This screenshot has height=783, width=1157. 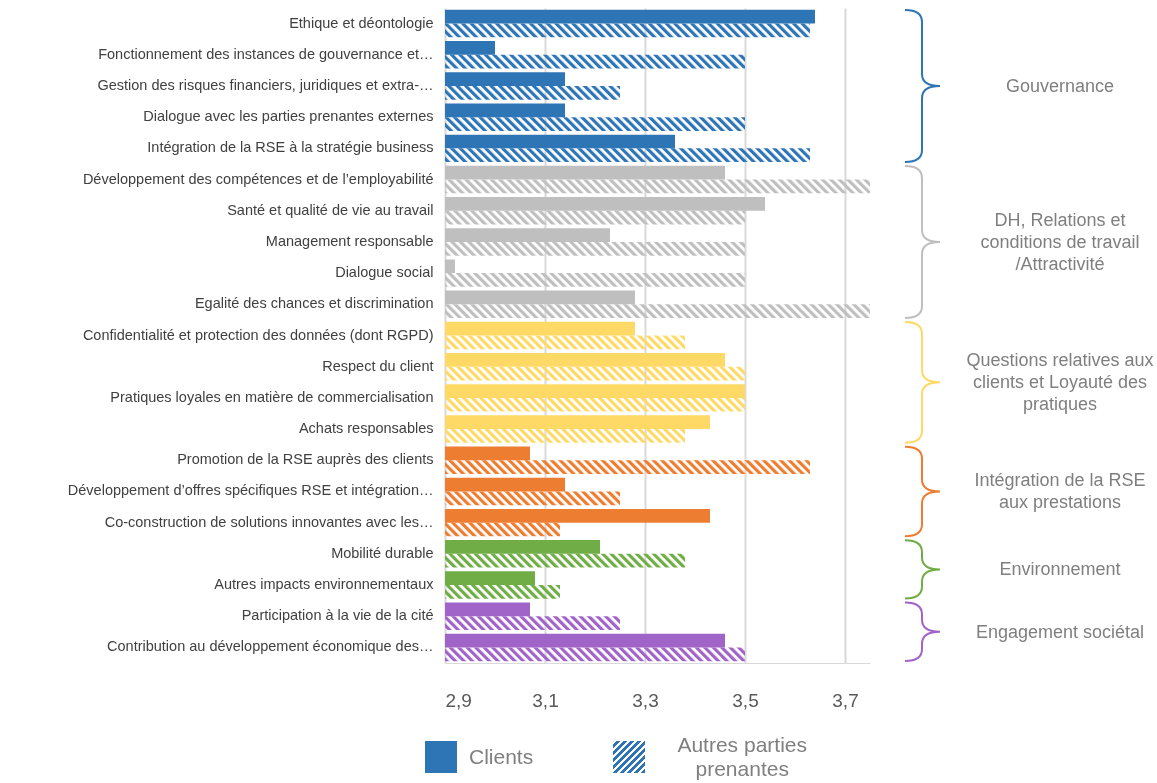 I want to click on y-tick-label: Autres impacts environnementaux, so click(x=324, y=584).